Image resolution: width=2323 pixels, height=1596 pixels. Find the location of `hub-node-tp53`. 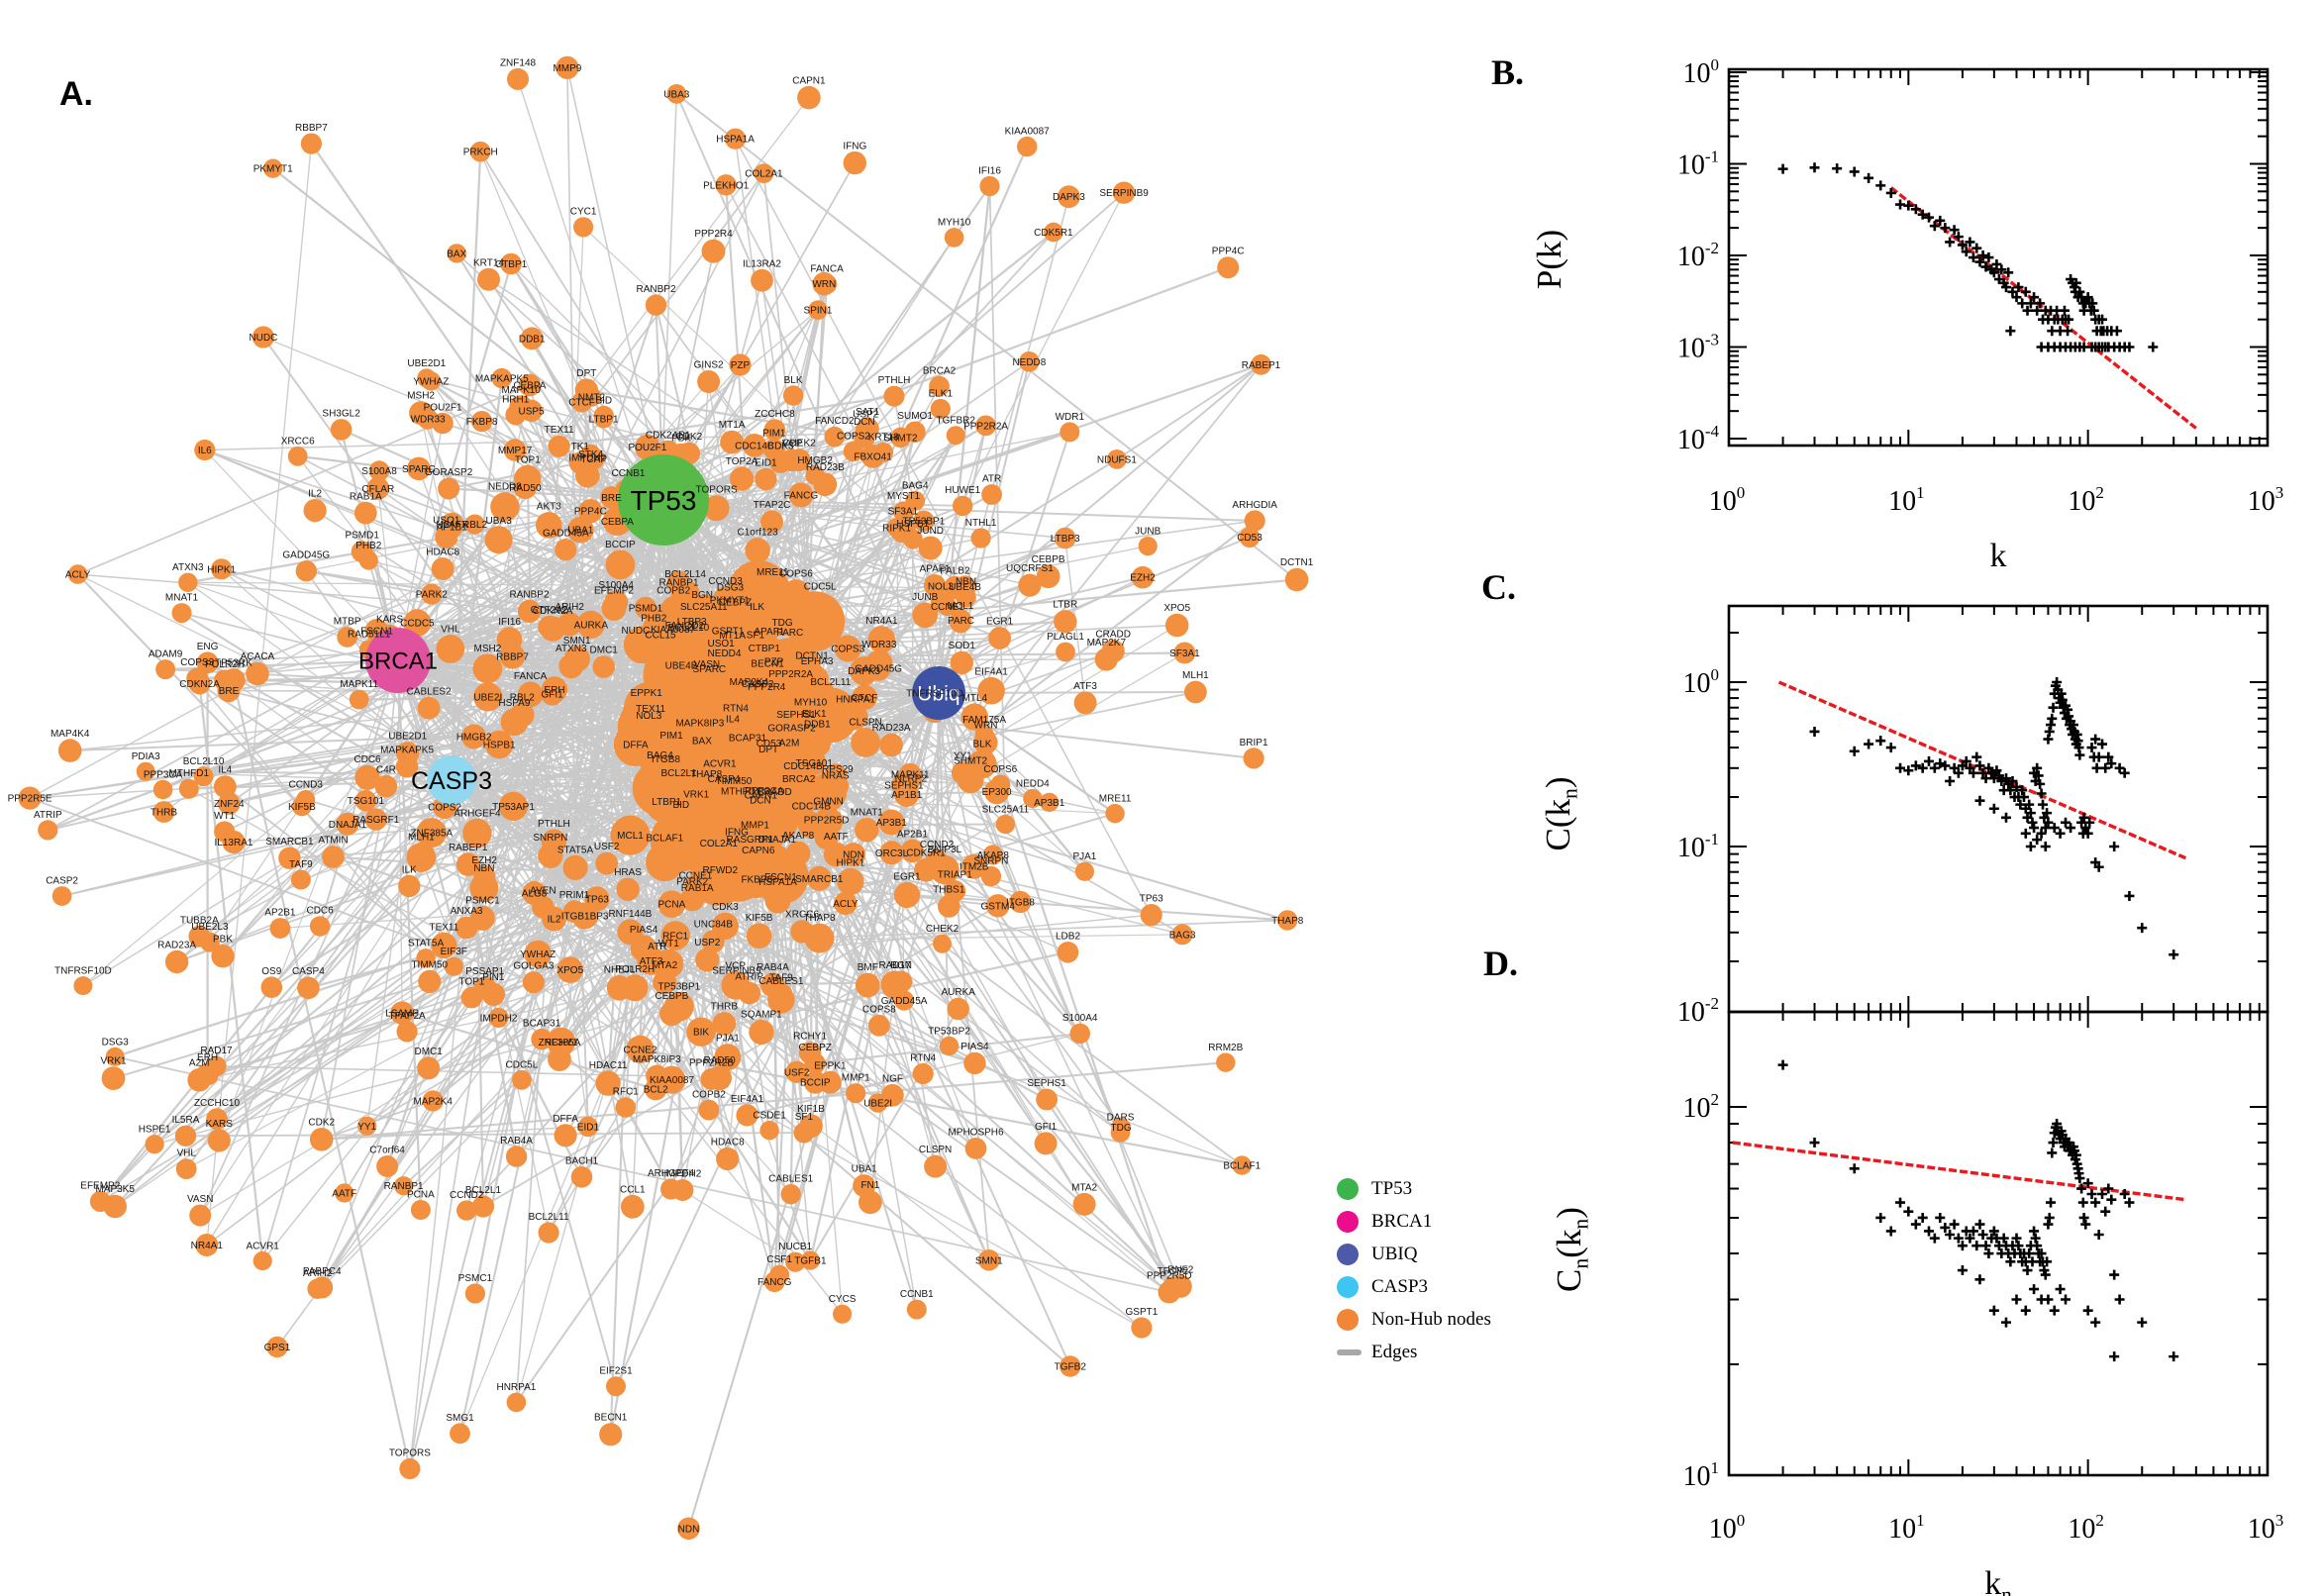

hub-node-tp53 is located at coordinates (663, 500).